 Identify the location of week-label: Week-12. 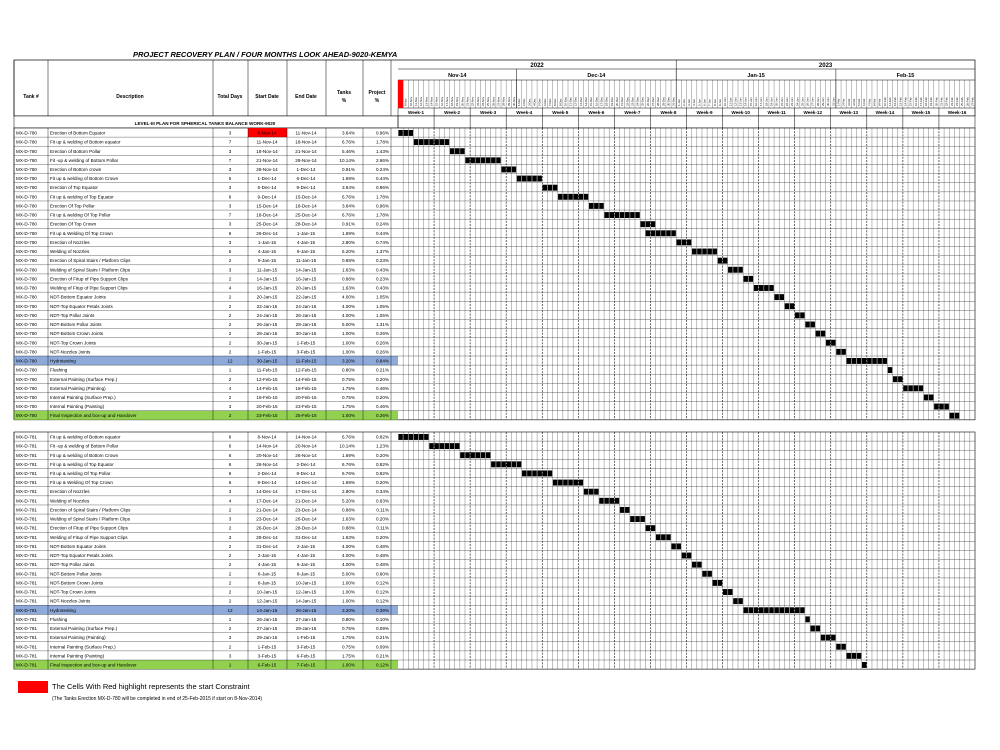
(812, 112).